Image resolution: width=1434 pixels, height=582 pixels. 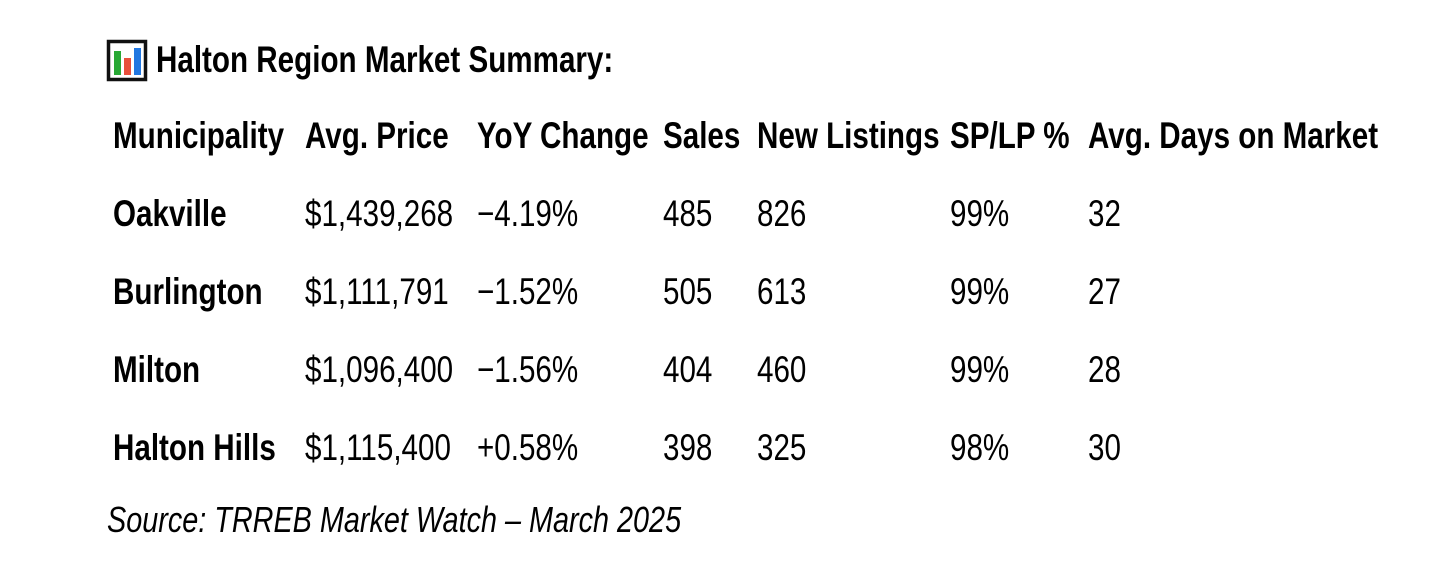 I want to click on cell-avg-price: $1,439,268, so click(x=379, y=213).